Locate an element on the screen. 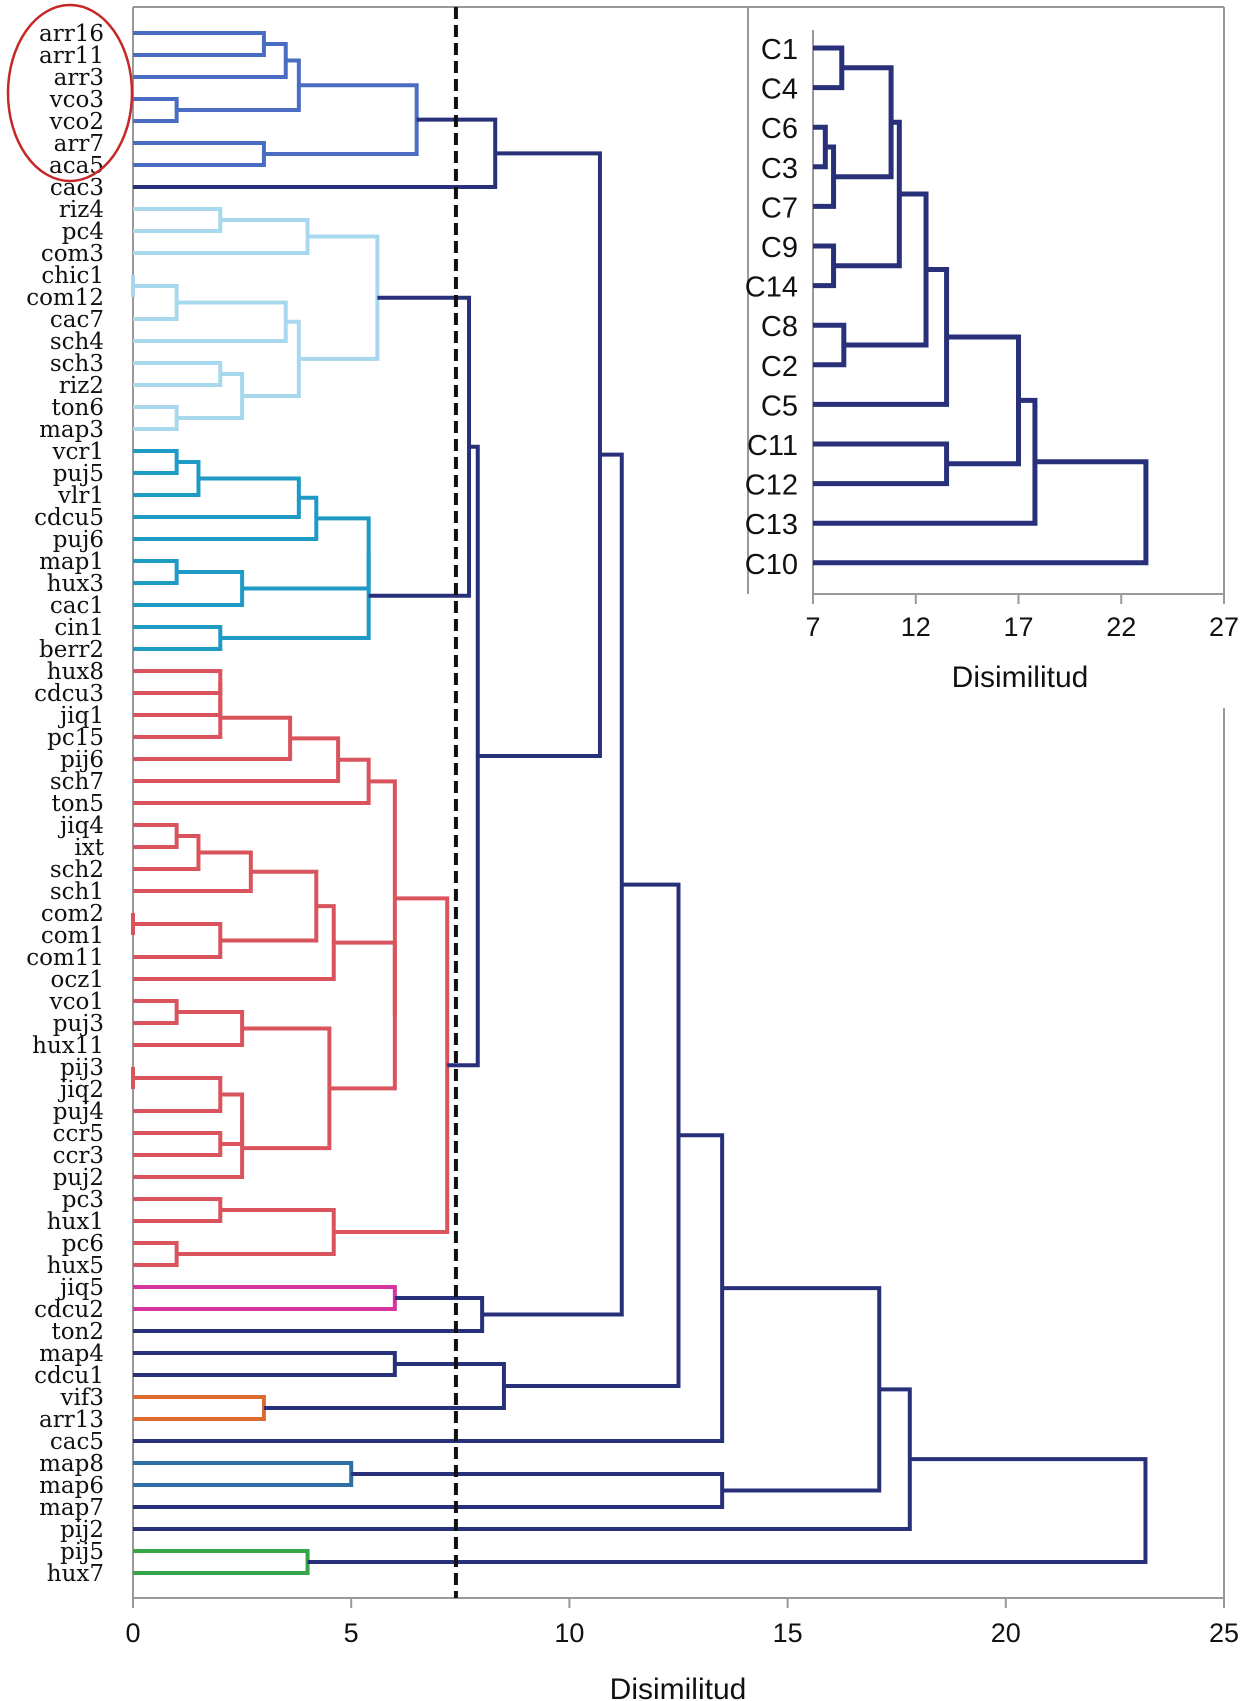 The height and width of the screenshot is (1701, 1242). inset-leaf-label-C9: C9 is located at coordinates (779, 248).